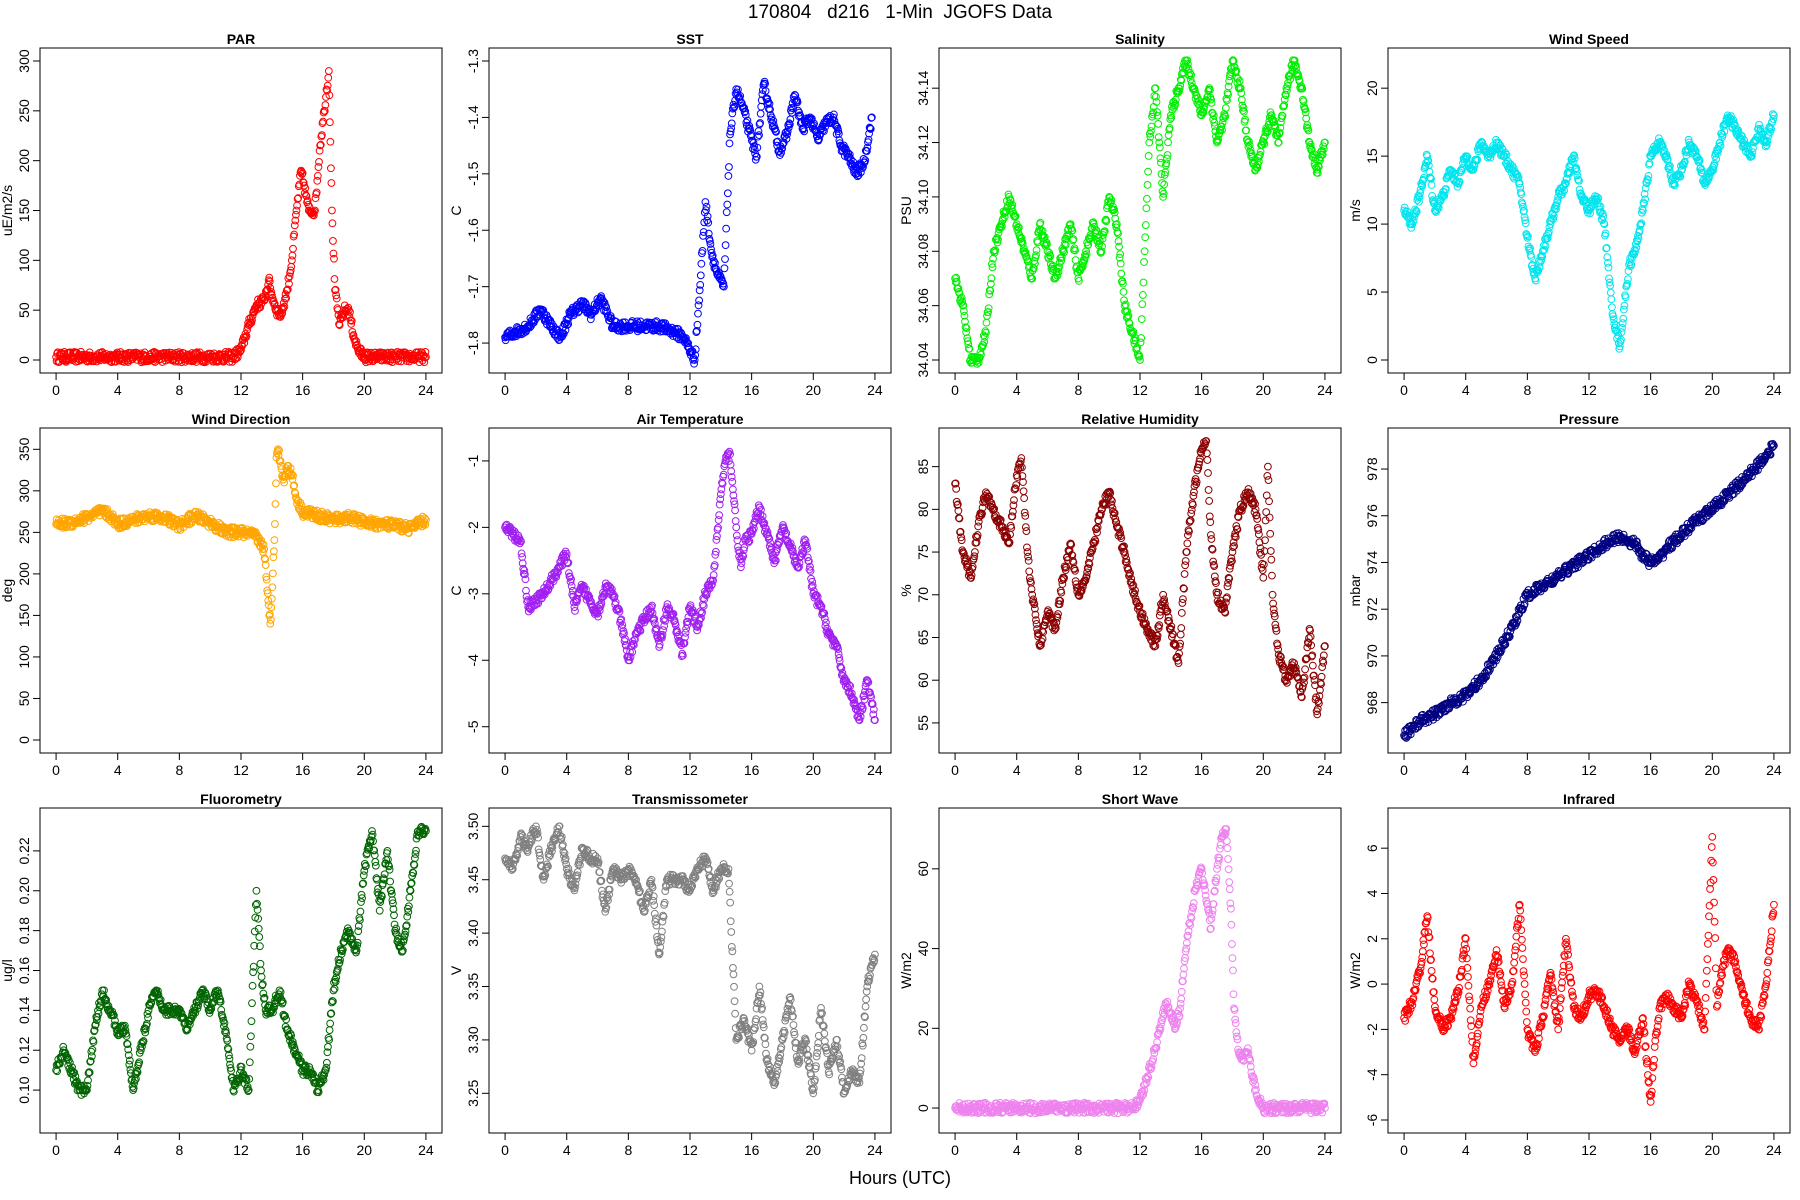  I want to click on plot-frame, so click(1140, 210).